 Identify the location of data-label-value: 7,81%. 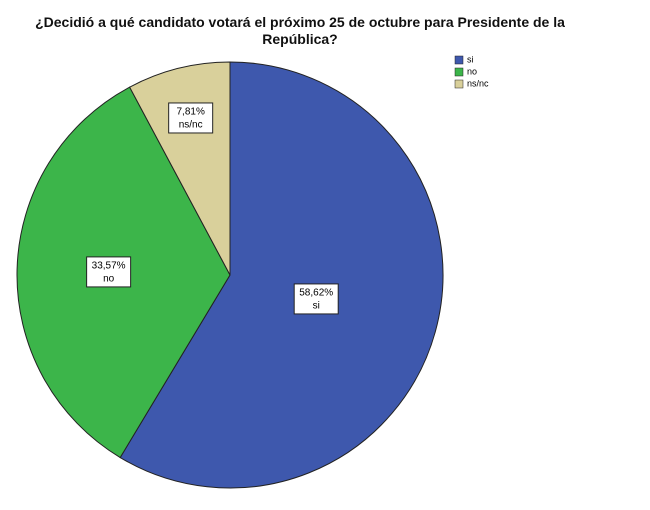
(190, 112).